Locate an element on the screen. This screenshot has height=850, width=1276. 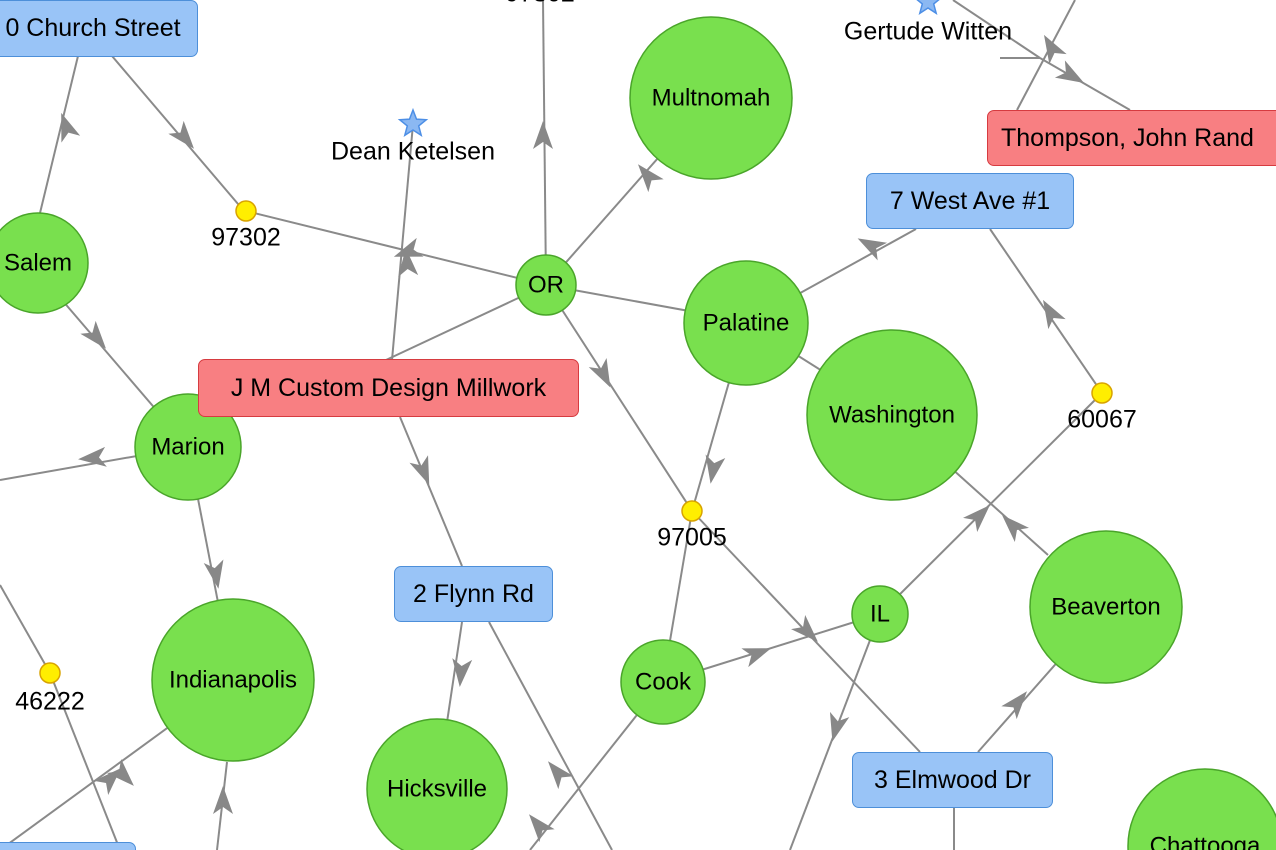
place-label-or: OR is located at coordinates (546, 285).